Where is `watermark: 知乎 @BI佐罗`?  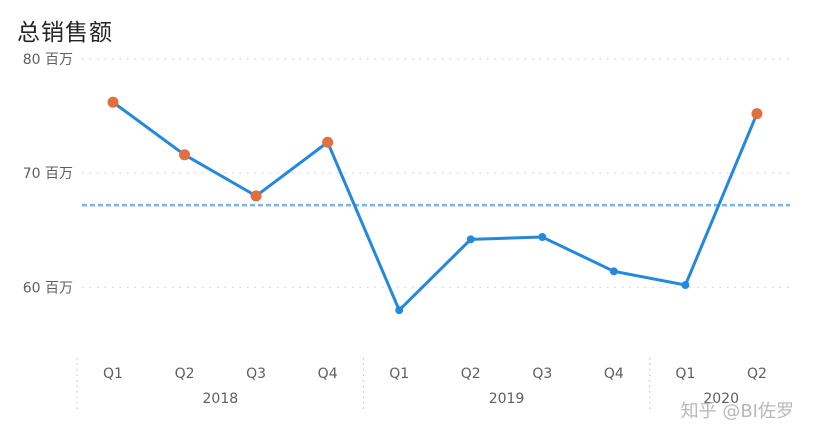 watermark: 知乎 @BI佐罗 is located at coordinates (737, 411).